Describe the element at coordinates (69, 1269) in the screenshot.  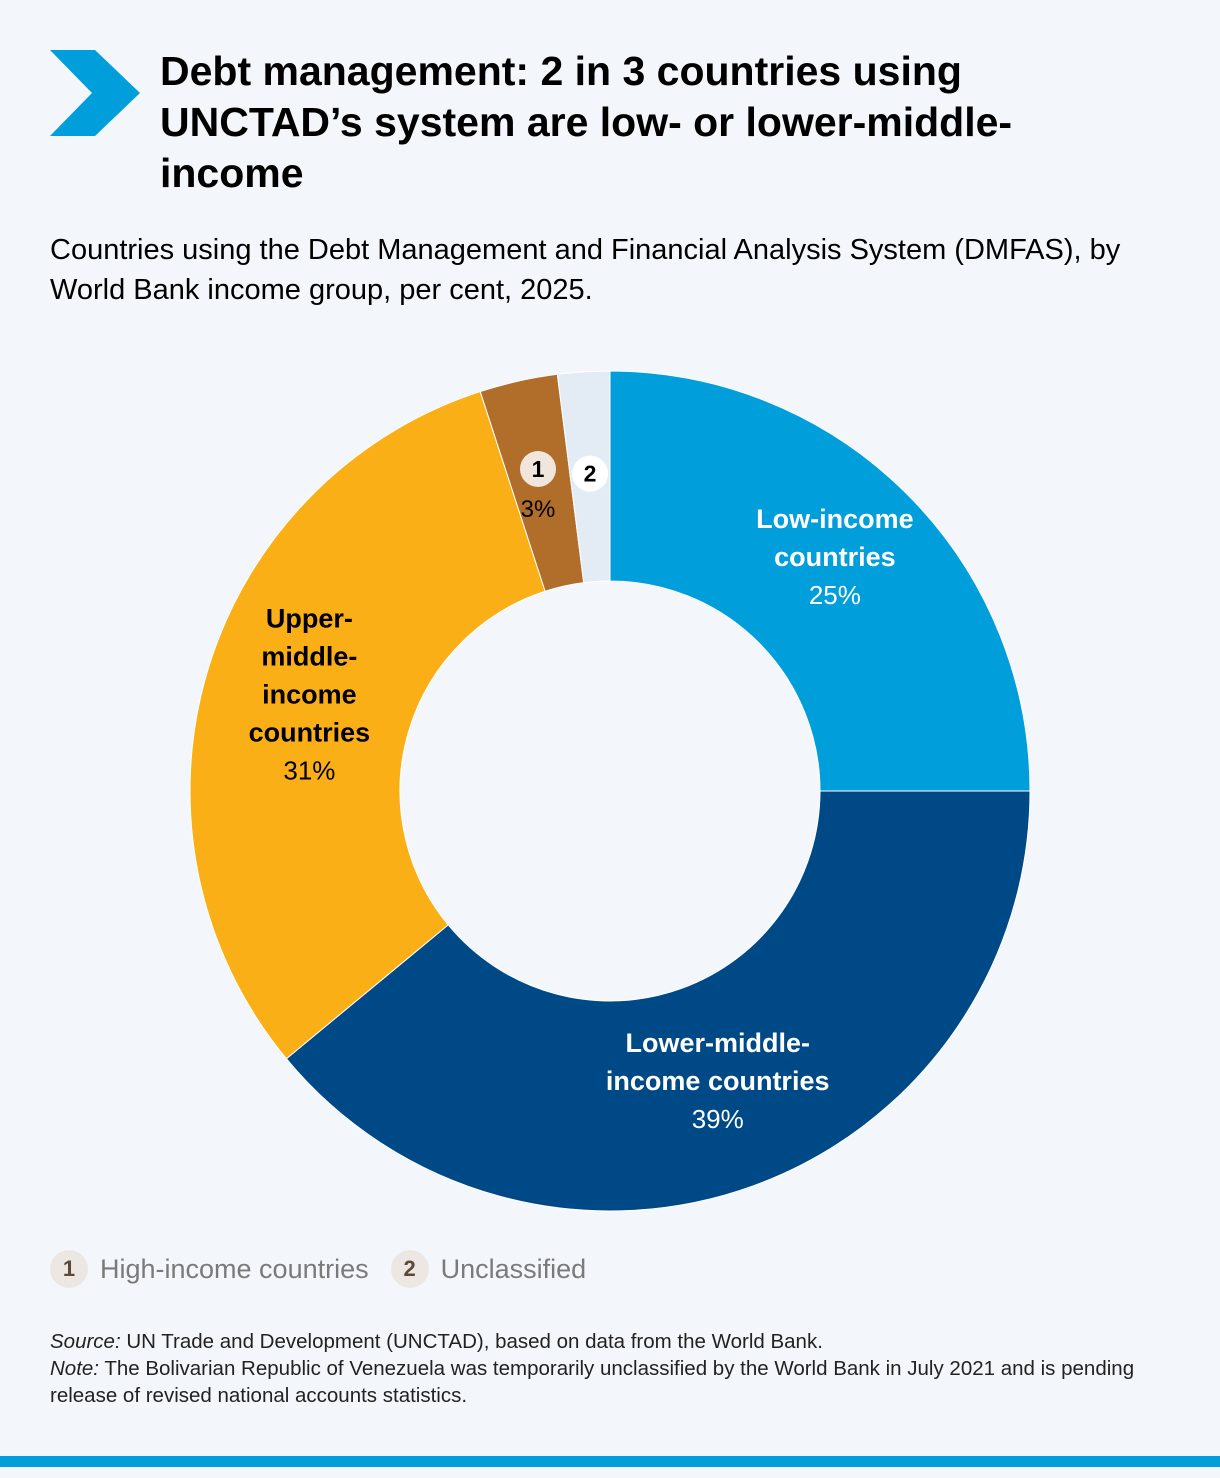
I see `legend-marker-1: 1` at that location.